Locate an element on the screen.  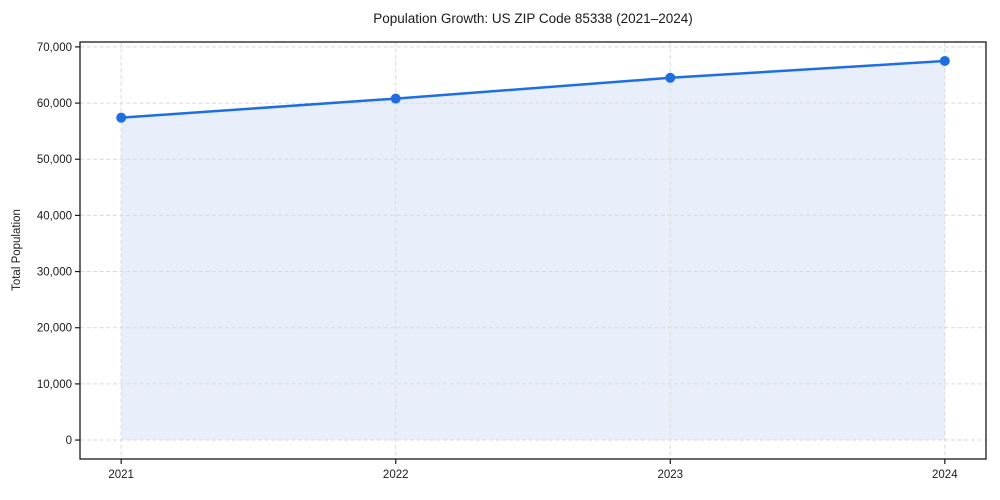
x-tick-label: 2022 is located at coordinates (396, 475).